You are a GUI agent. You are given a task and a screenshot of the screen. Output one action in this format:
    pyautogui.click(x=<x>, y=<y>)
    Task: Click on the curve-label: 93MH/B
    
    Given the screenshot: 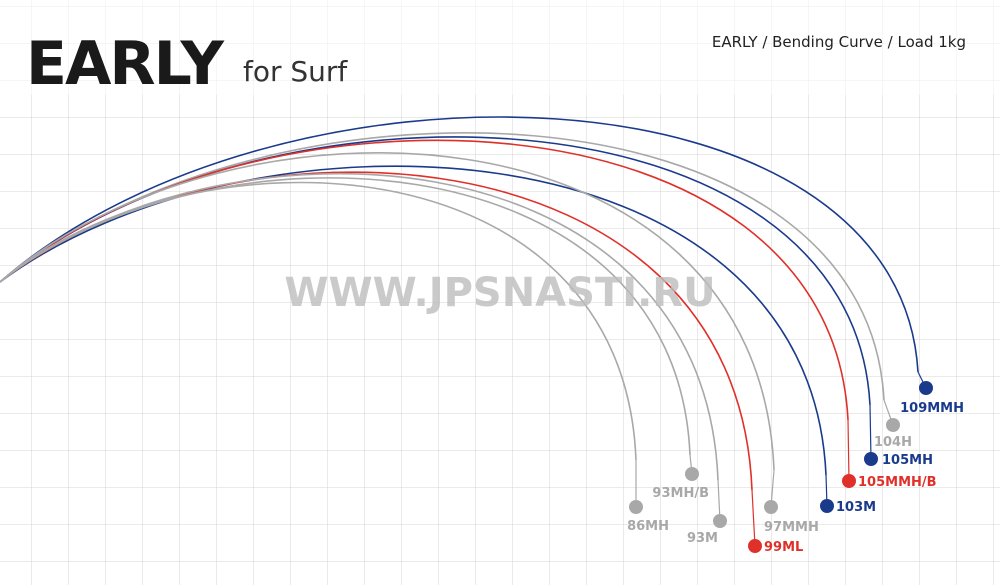 What is the action you would take?
    pyautogui.click(x=680, y=493)
    